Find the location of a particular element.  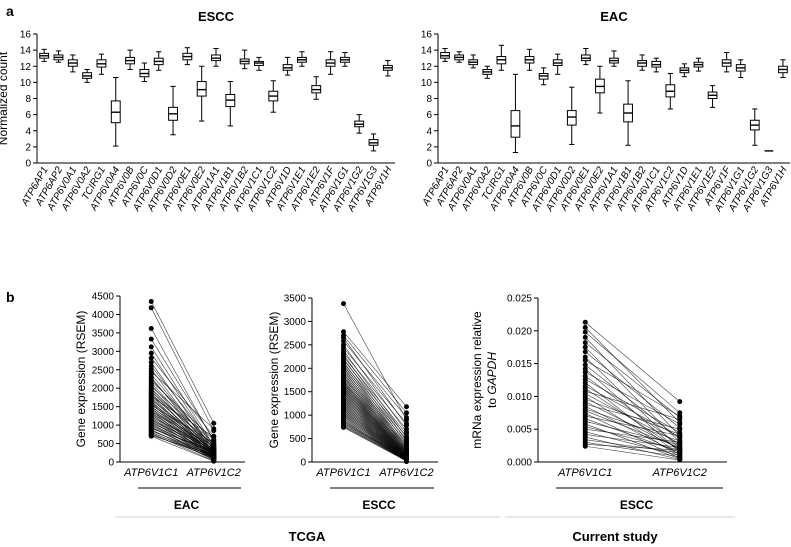

box-atp6v0a2 is located at coordinates (487, 72).